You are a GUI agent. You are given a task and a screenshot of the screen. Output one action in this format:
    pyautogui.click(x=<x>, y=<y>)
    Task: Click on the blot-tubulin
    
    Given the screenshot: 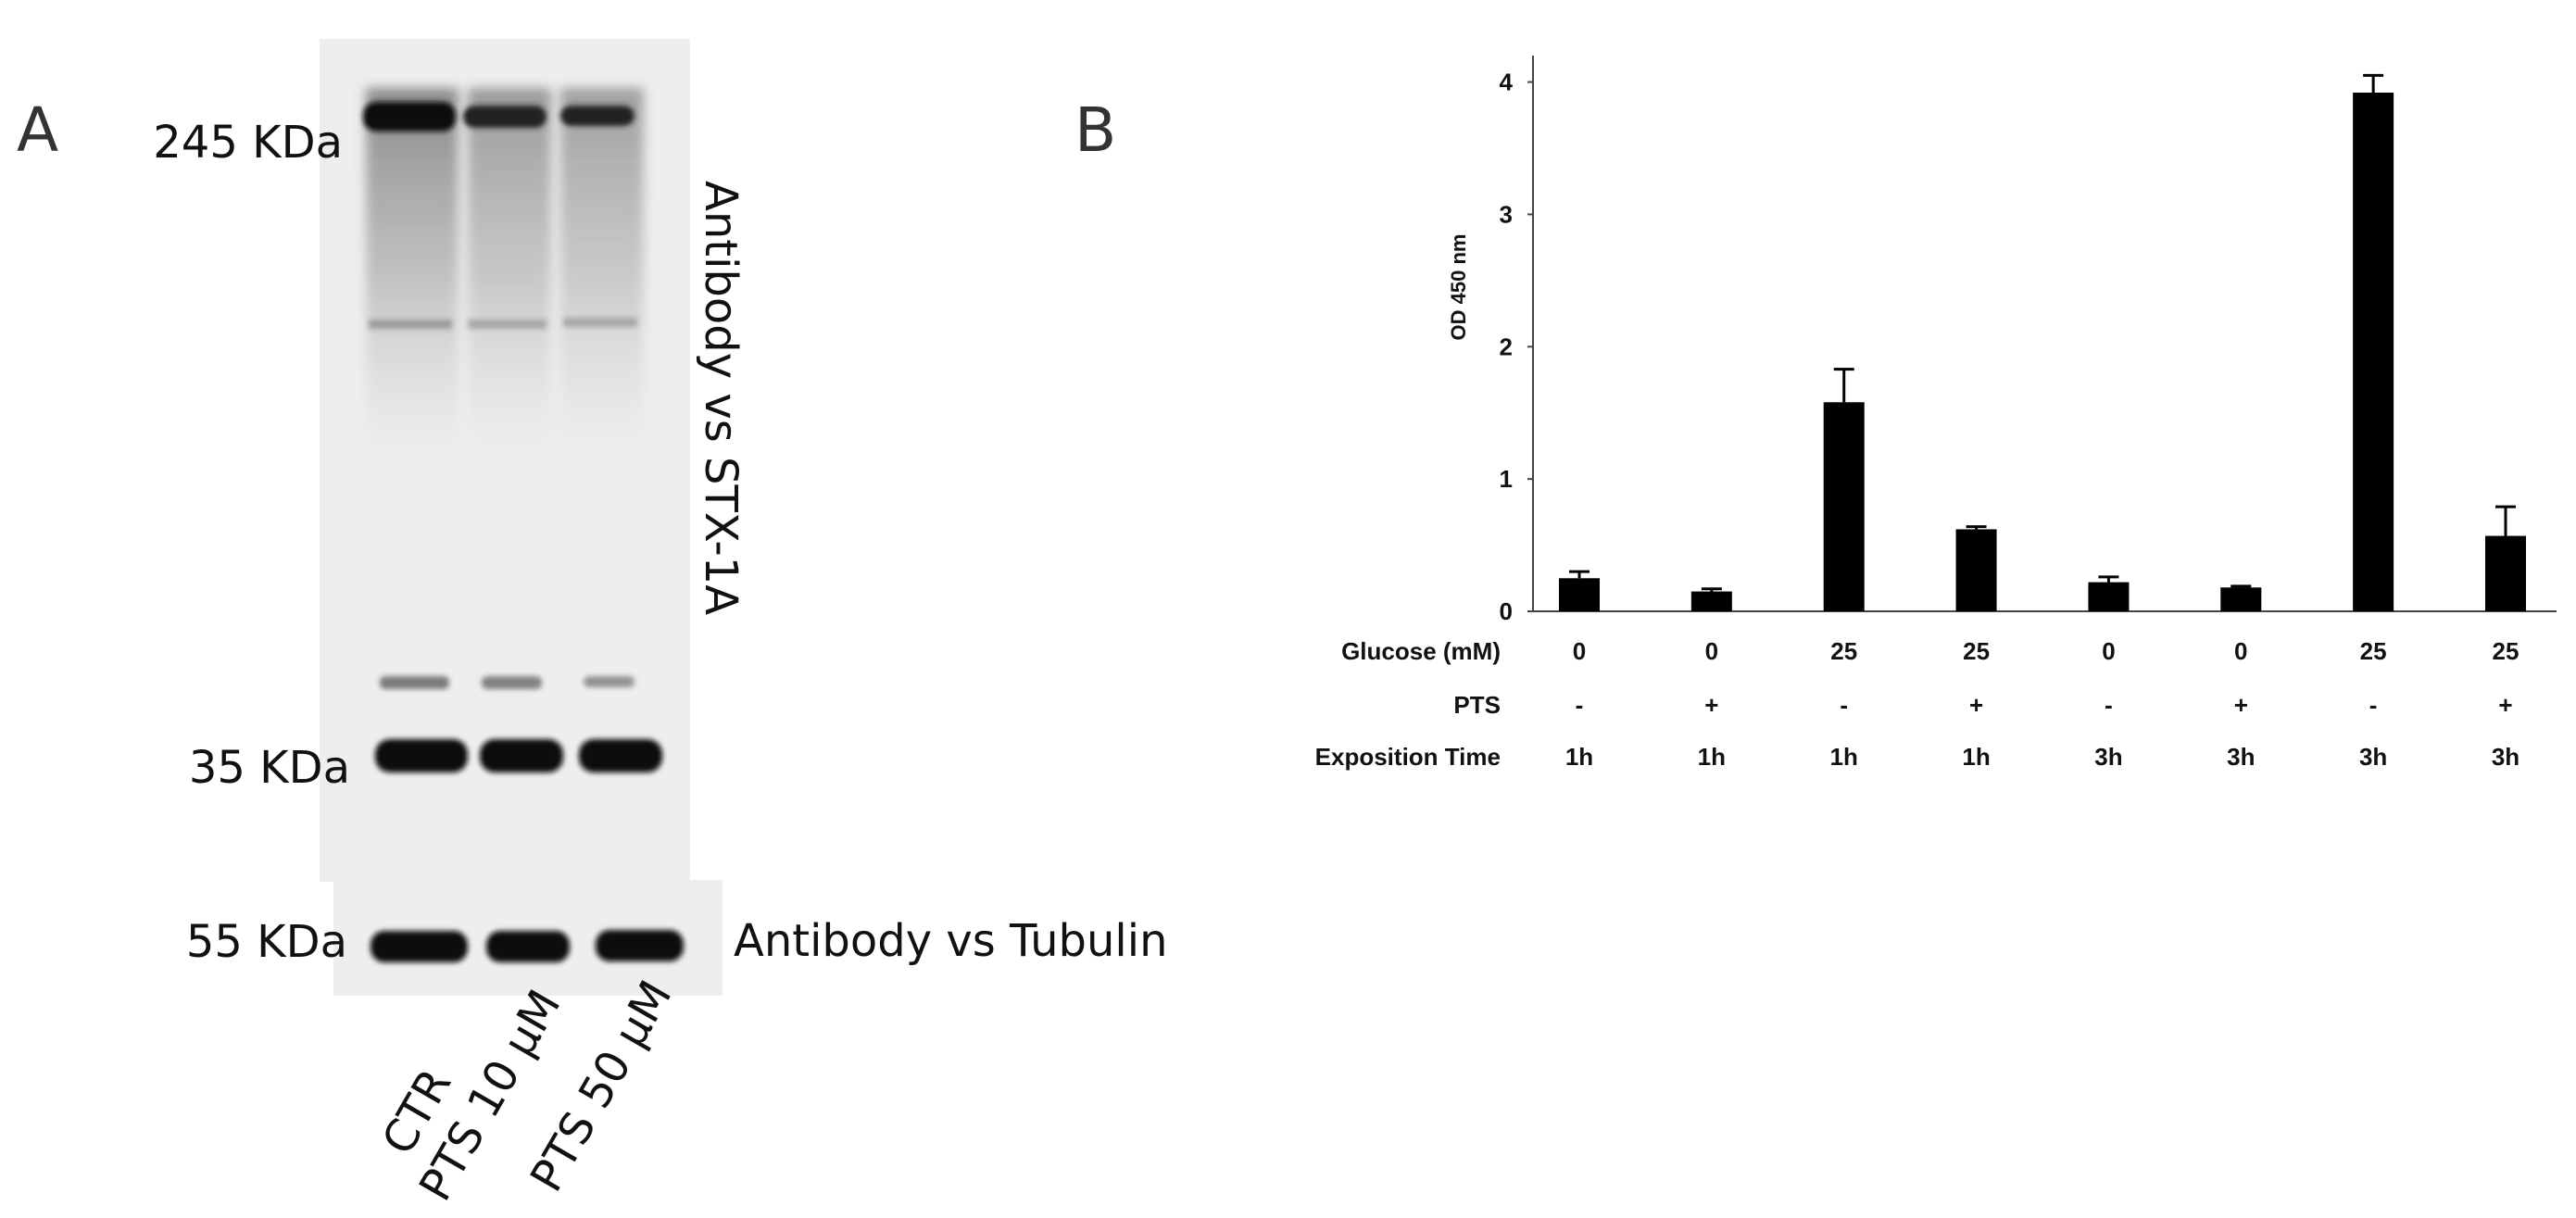 What is the action you would take?
    pyautogui.click(x=528, y=938)
    